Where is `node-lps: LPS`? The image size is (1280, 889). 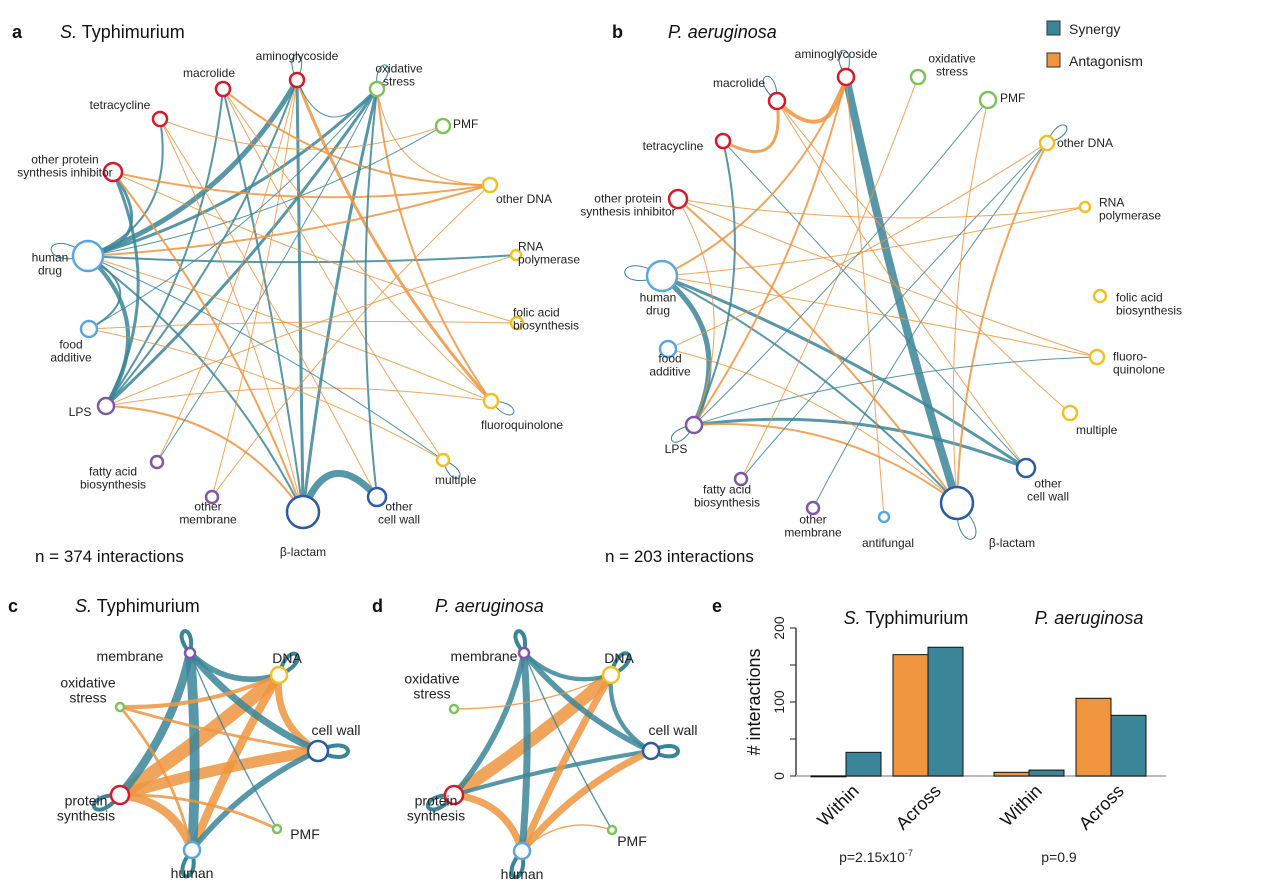 node-lps: LPS is located at coordinates (92, 407).